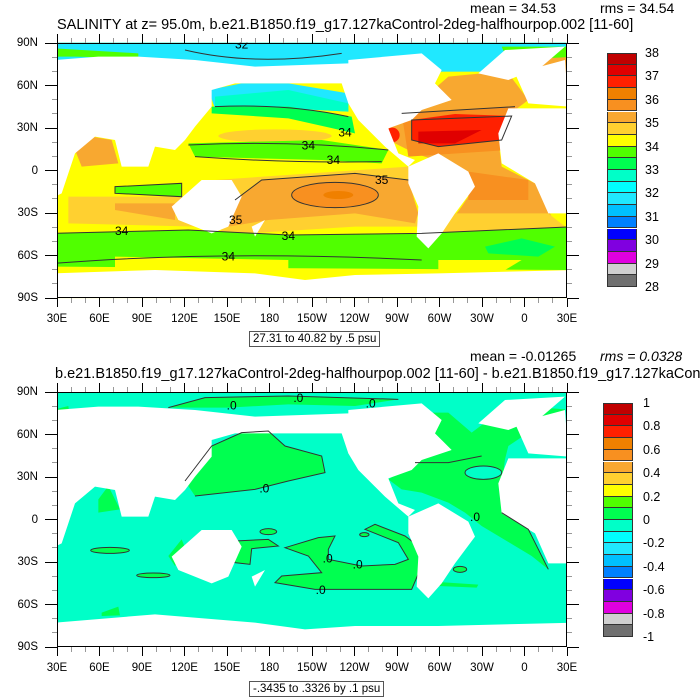 This screenshot has width=700, height=700. What do you see at coordinates (345, 133) in the screenshot?
I see `contour-label: 34` at bounding box center [345, 133].